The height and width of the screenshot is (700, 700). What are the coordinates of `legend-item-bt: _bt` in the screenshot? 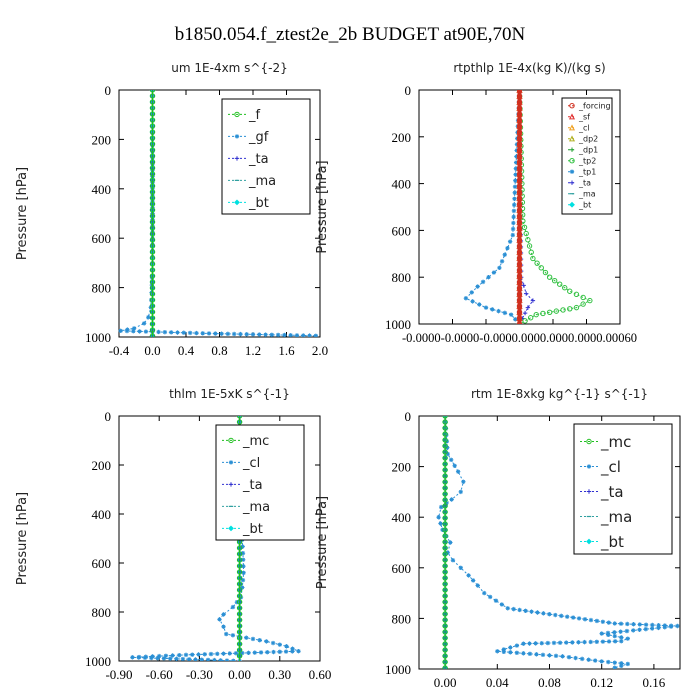 It's located at (579, 205).